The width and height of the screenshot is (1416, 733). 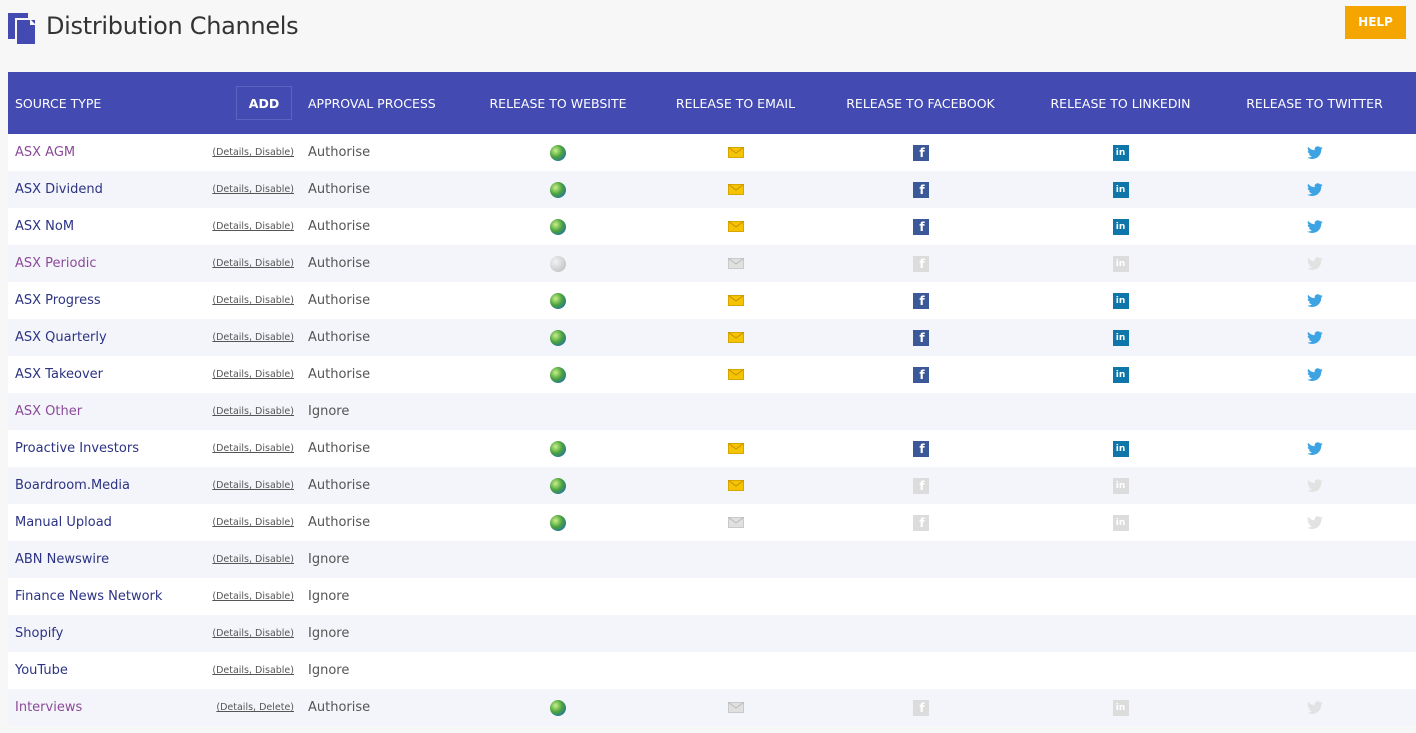 What do you see at coordinates (708, 36) in the screenshot?
I see `page-header: Distribution Channels HELP` at bounding box center [708, 36].